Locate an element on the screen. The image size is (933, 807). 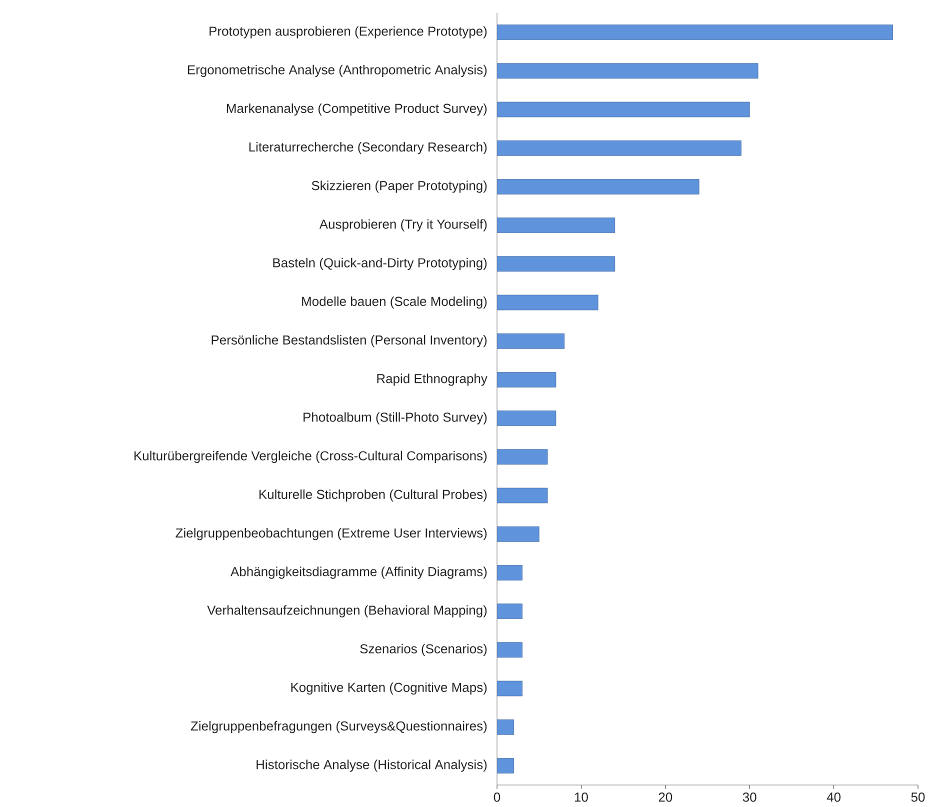
y-tick-label: Basteln (Quick-and-Dirty Prototyping) is located at coordinates (380, 264).